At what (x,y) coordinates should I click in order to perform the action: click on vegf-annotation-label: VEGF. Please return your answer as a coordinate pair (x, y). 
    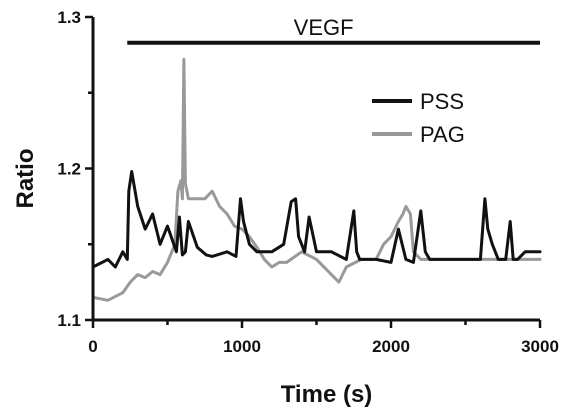
    Looking at the image, I should click on (324, 27).